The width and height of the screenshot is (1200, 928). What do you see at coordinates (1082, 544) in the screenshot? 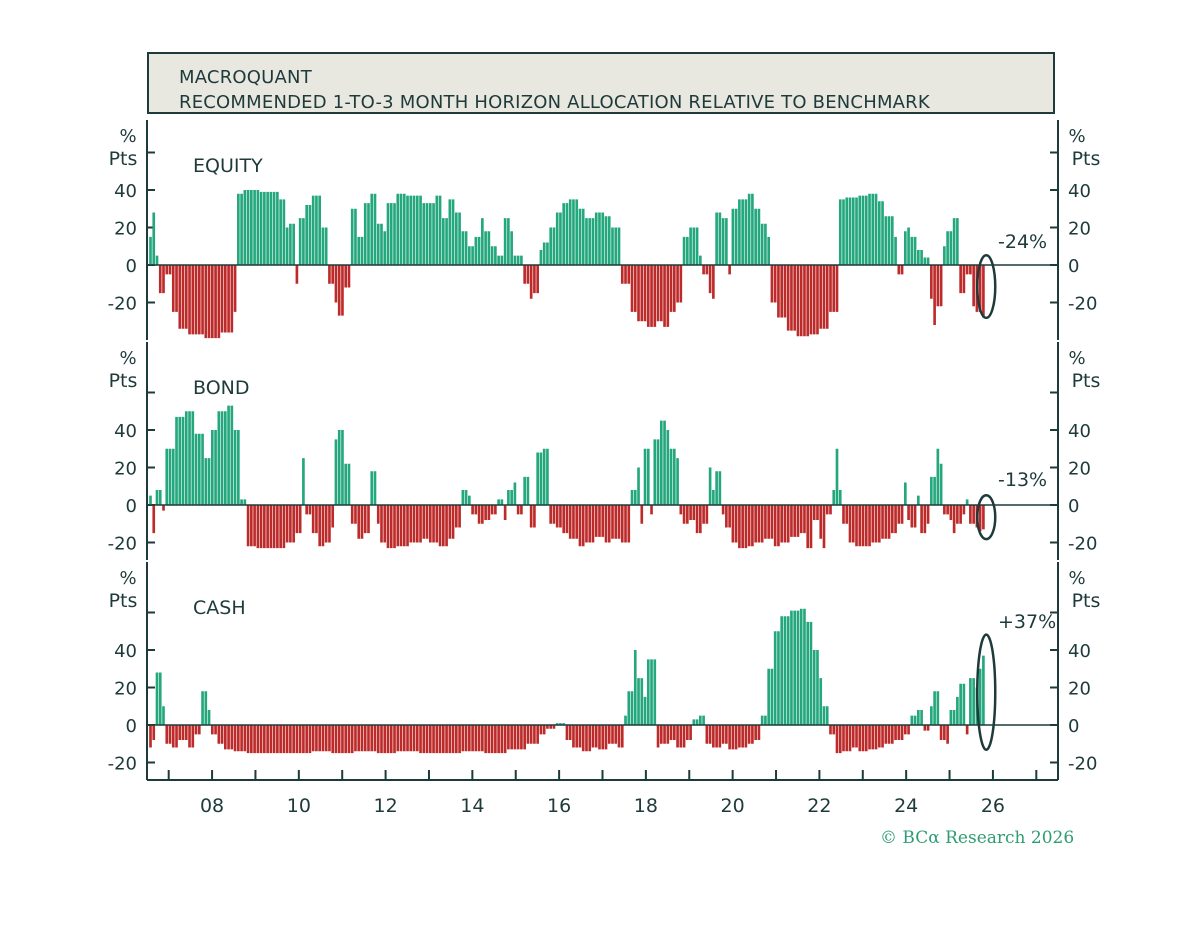
I see `bond-y-tick-label-right: -20` at bounding box center [1082, 544].